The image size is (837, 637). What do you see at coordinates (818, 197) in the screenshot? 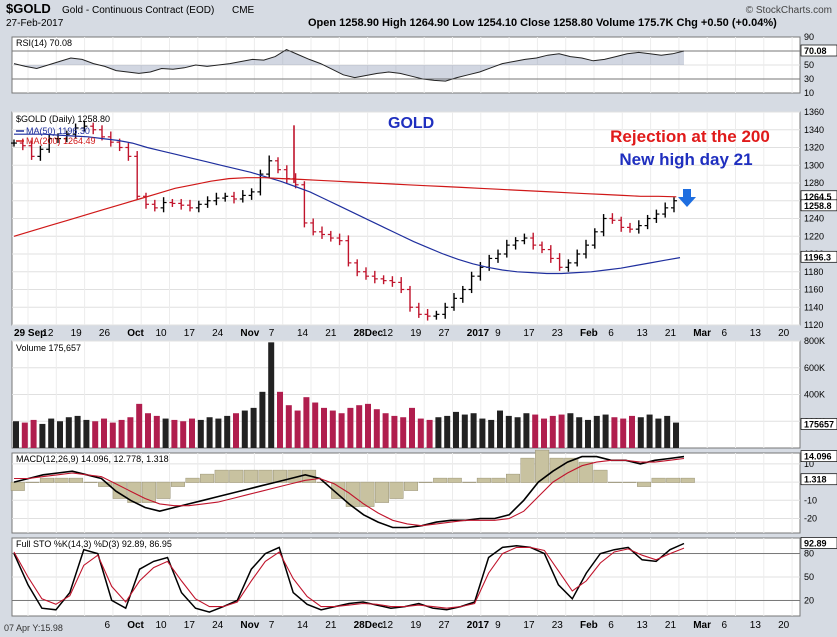
I see `ma200-price-tag-label: 1264.5` at bounding box center [818, 197].